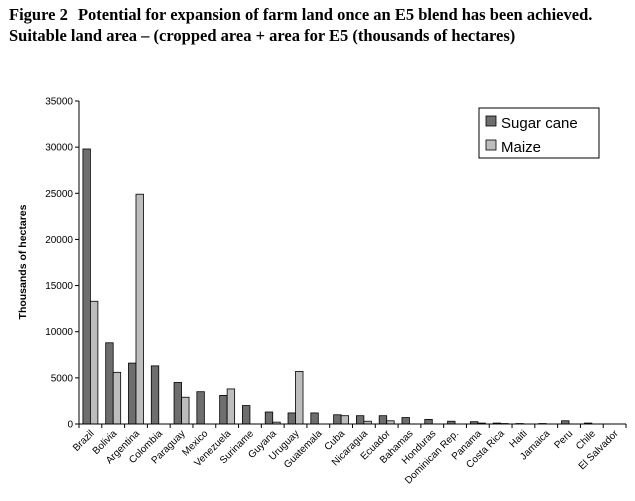 This screenshot has width=635, height=501. What do you see at coordinates (59, 194) in the screenshot?
I see `y-tick-label: 25000` at bounding box center [59, 194].